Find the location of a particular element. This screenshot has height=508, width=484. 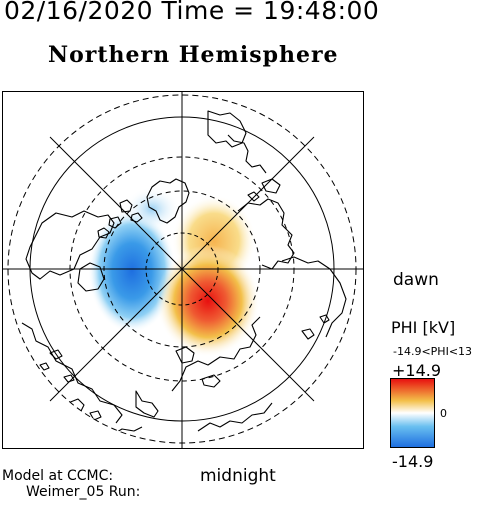

hemisphere-title: Northern Hemisphere is located at coordinates (193, 55).